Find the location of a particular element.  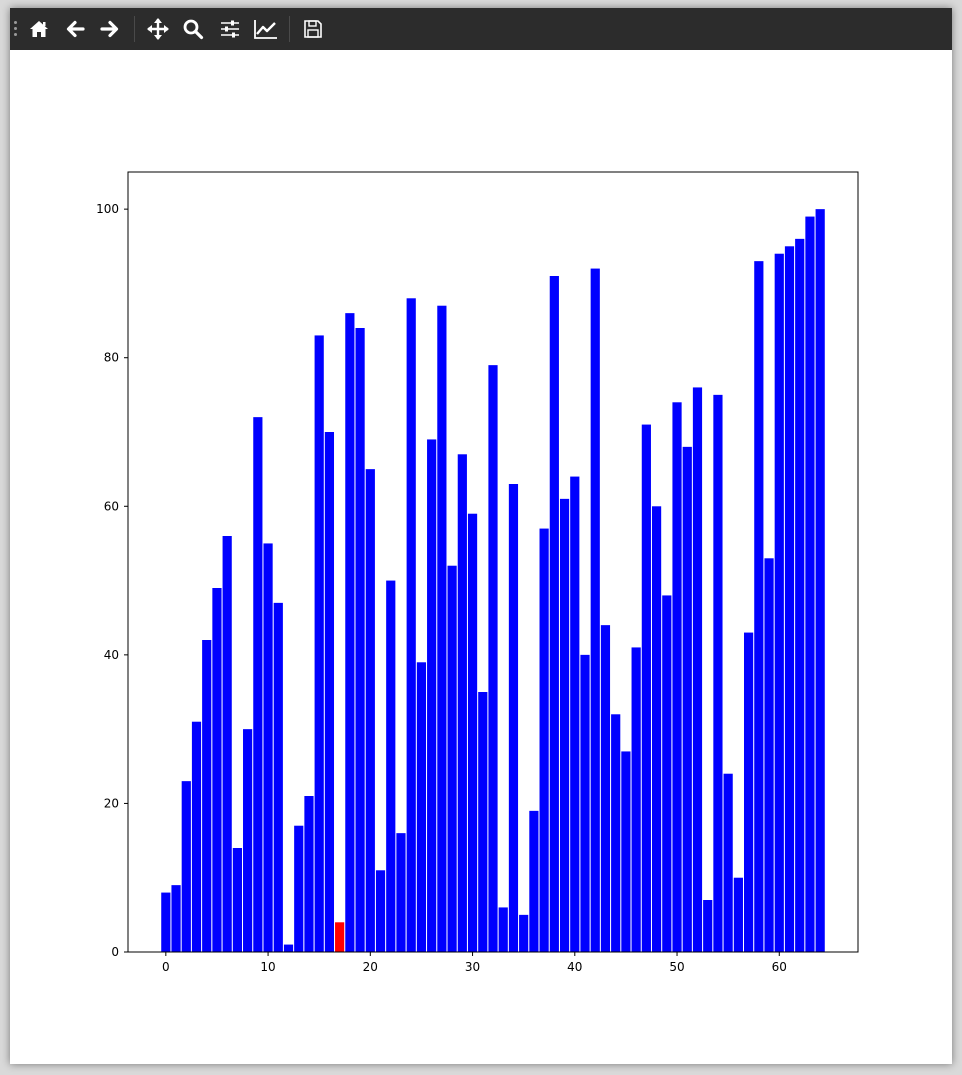

x-tick-label: 50 is located at coordinates (676, 967).